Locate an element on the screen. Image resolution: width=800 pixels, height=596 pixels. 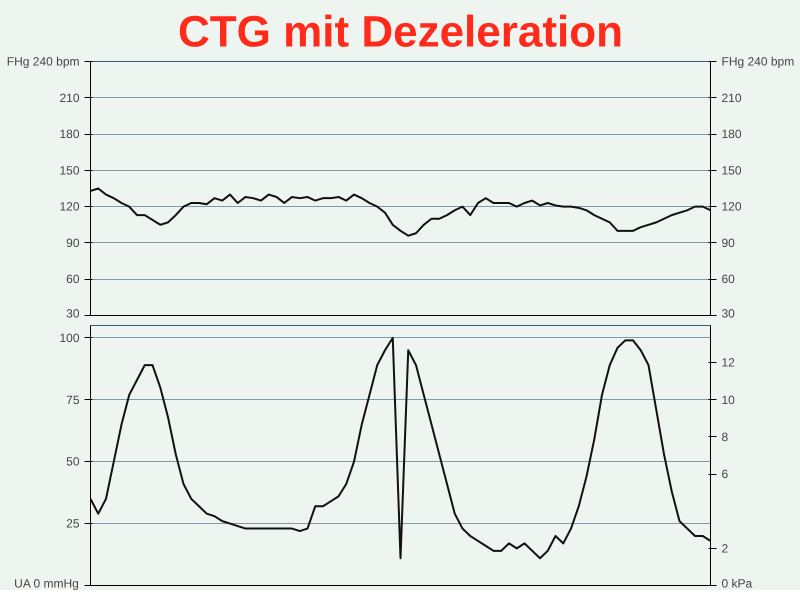
y-tick-label: 75 is located at coordinates (73, 399).